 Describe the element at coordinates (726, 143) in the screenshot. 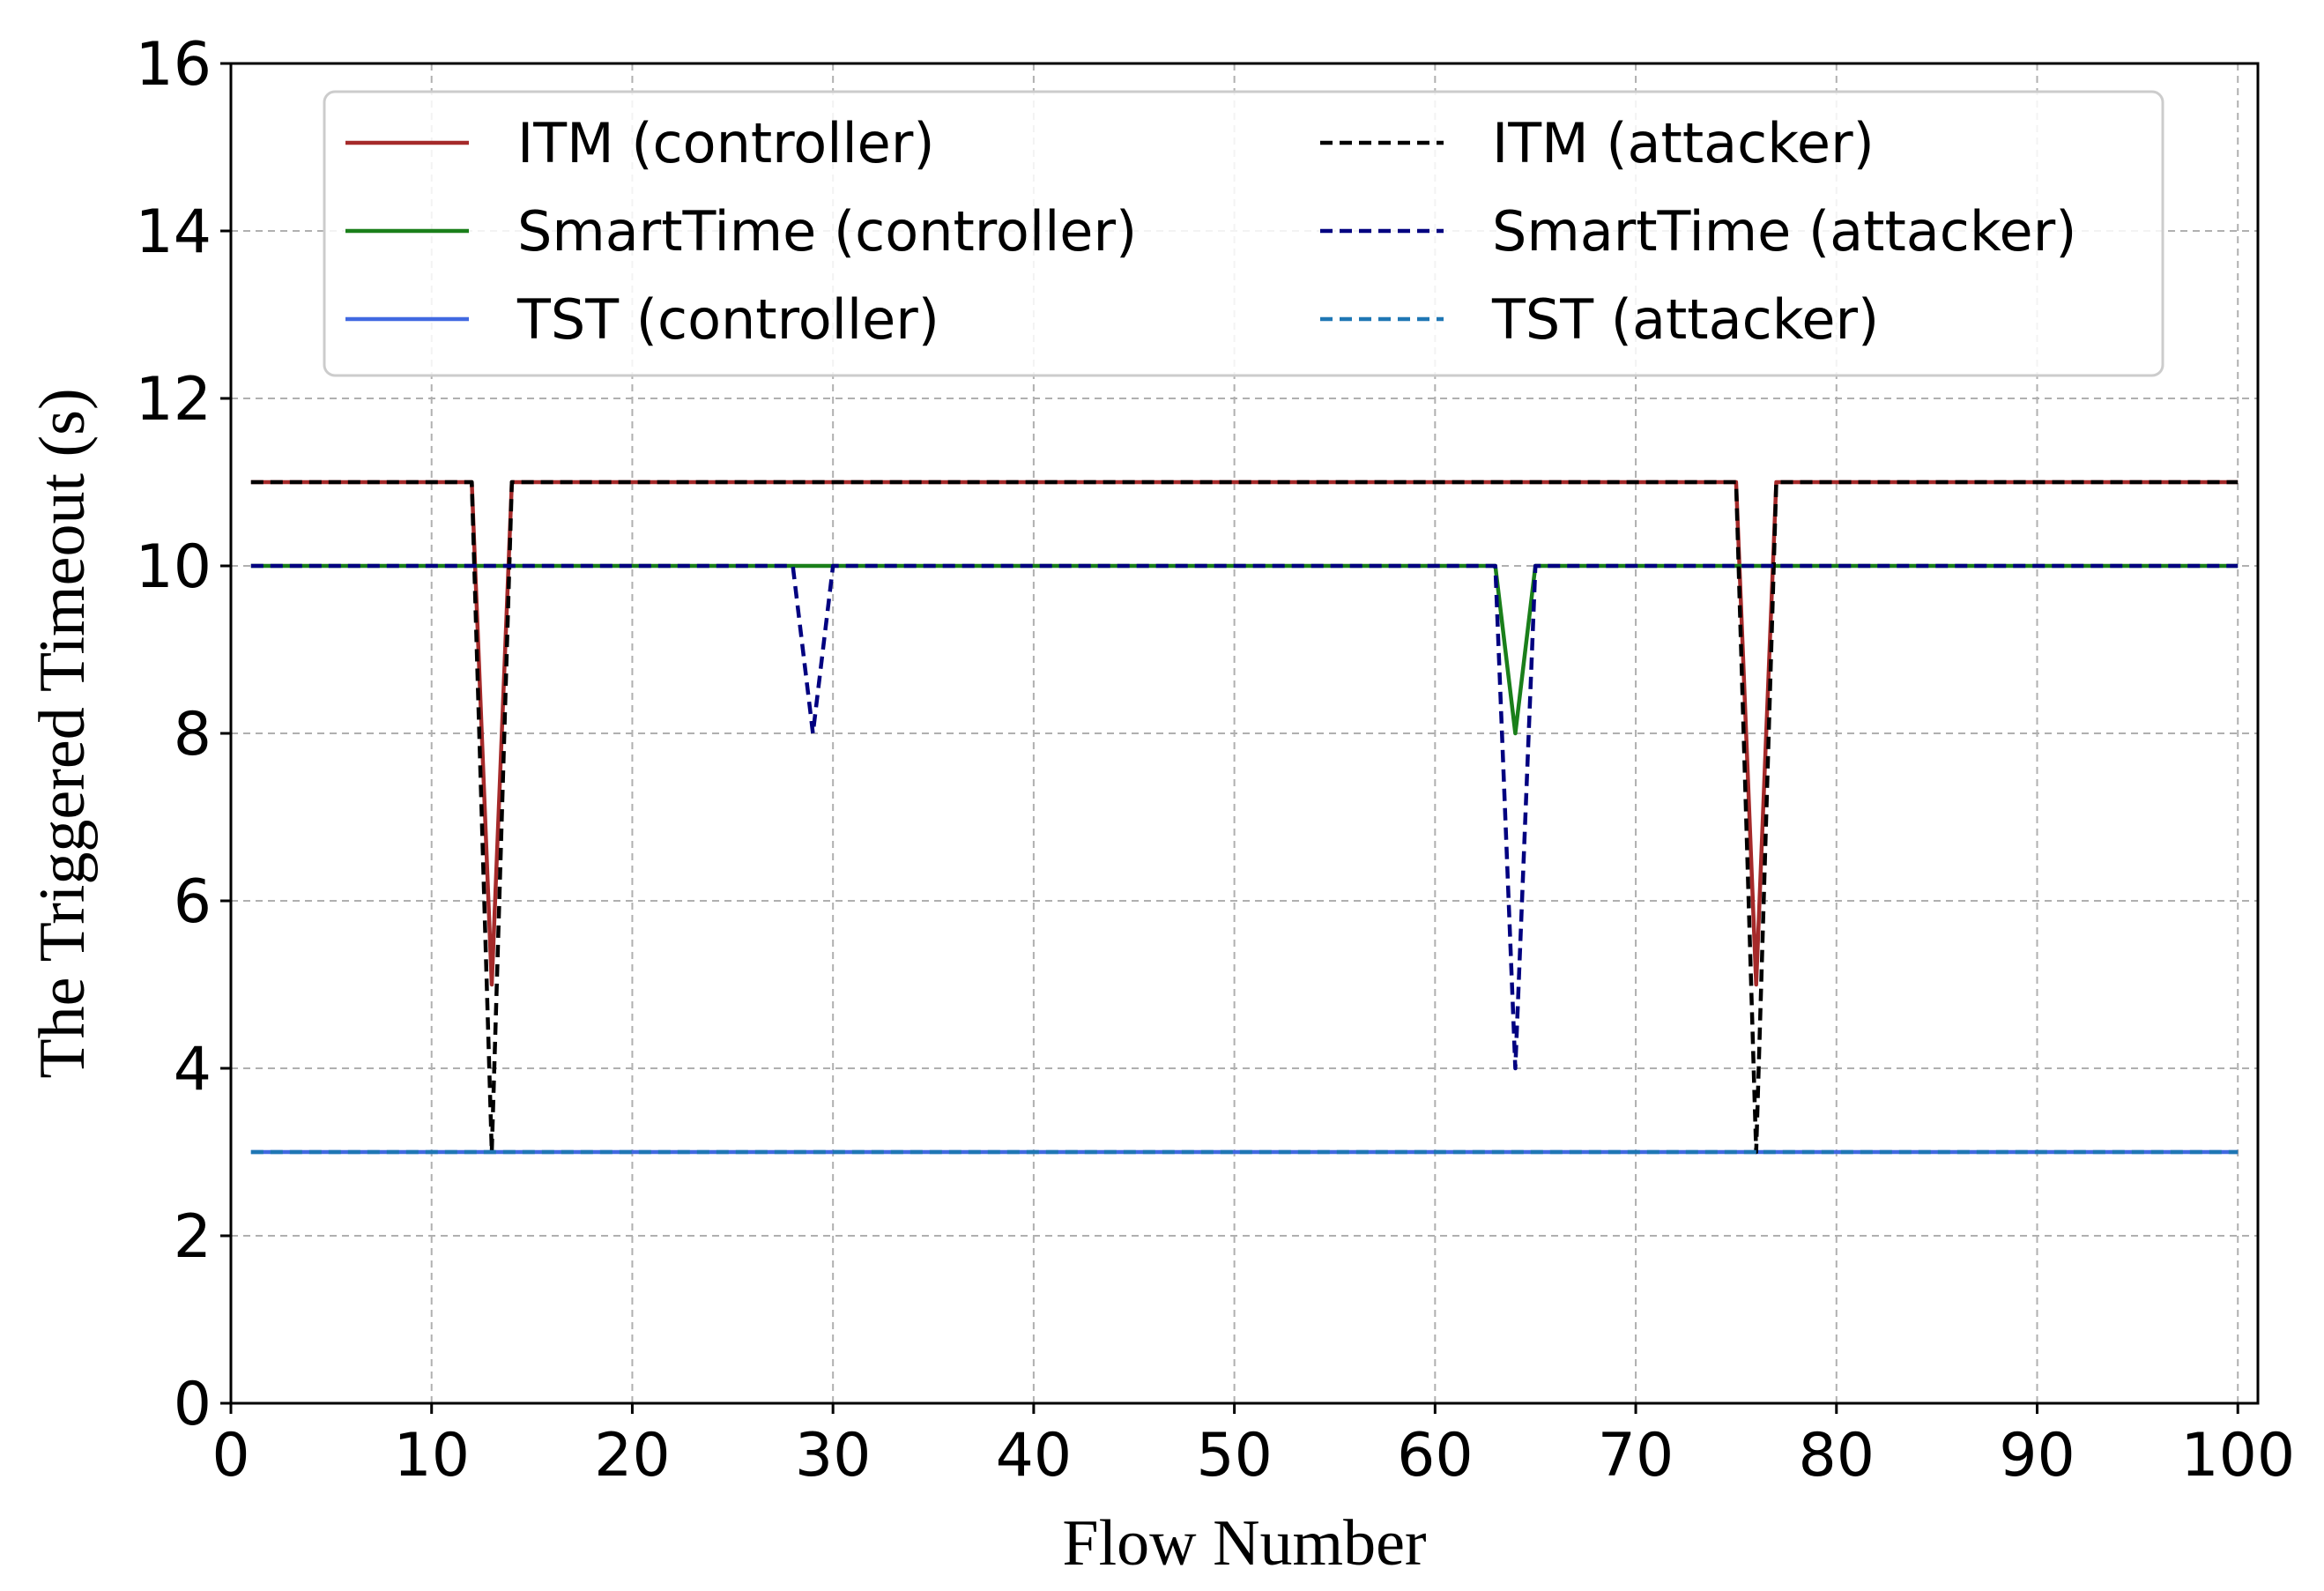

I see `legend-entry: ITM (controller)` at that location.